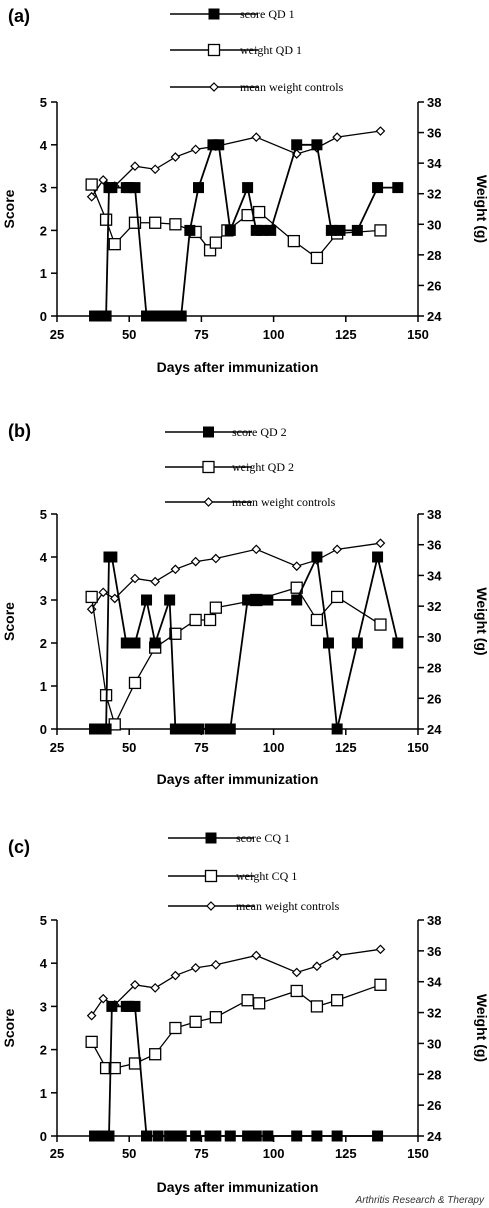  Describe the element at coordinates (434, 102) in the screenshot. I see `y-right-tick-label: 38` at that location.